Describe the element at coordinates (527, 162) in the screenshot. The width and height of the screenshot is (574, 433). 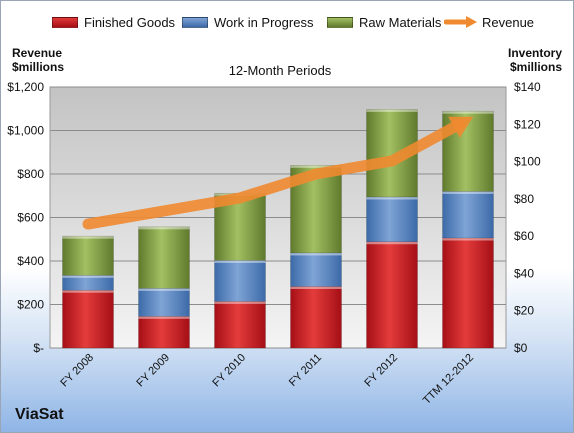
I see `right-tick-label: $100` at that location.